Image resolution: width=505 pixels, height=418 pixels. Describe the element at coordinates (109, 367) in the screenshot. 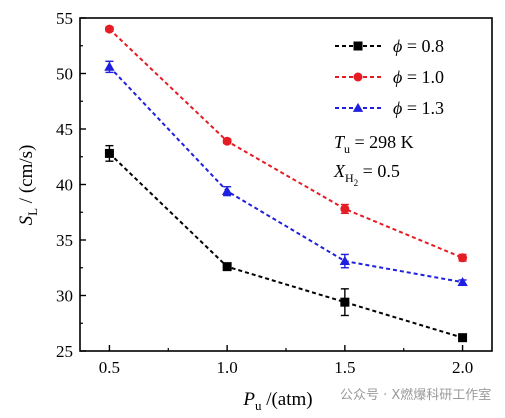

I see `x-tick-label-0.5: 0.5` at that location.